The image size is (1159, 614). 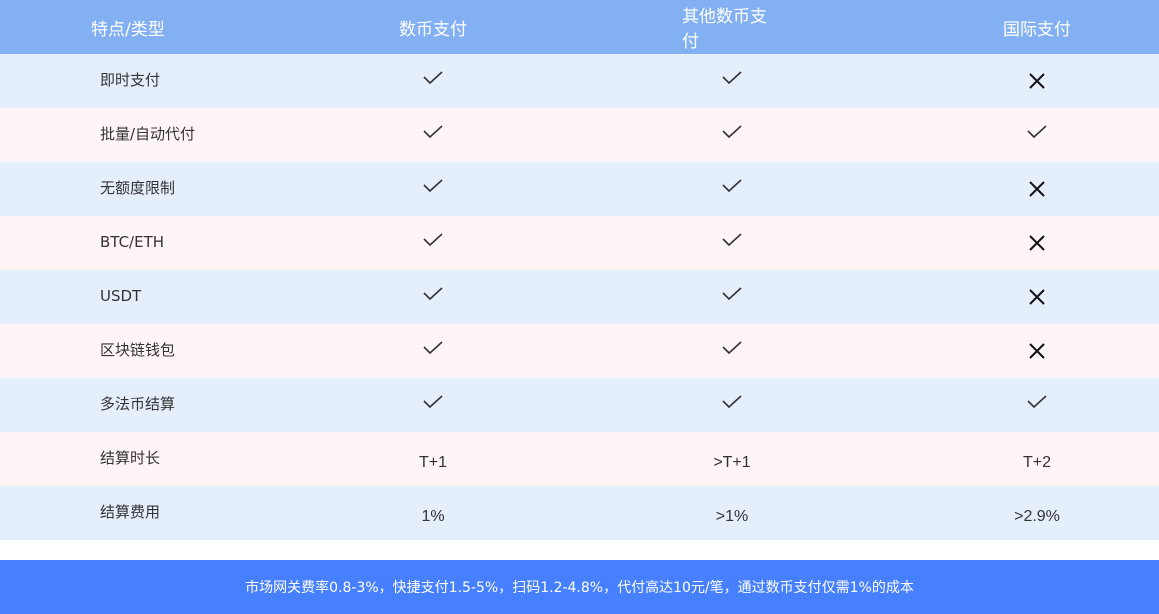 I want to click on table-row: 批量/自动代付, so click(x=579, y=135).